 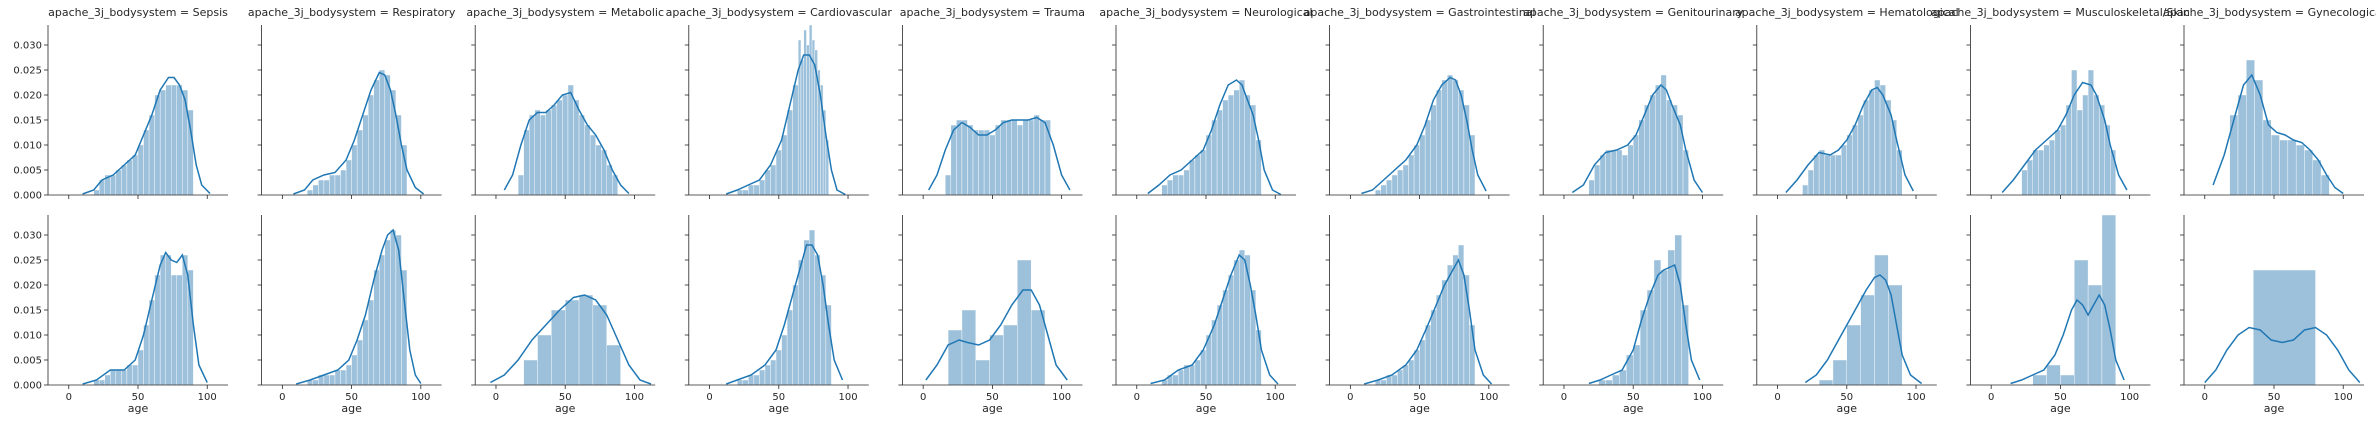 I want to click on panel-neurological-death-0: apache_3j_bodysystem = Neurological, so click(x=1206, y=102).